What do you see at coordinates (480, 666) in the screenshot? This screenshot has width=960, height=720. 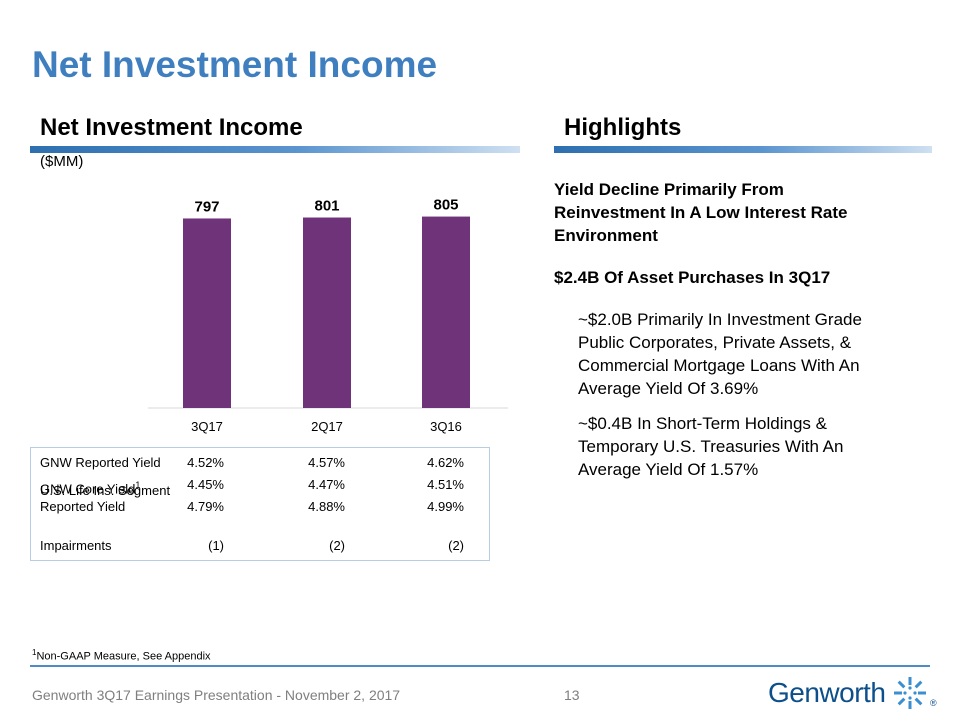 I see `footer-rule` at bounding box center [480, 666].